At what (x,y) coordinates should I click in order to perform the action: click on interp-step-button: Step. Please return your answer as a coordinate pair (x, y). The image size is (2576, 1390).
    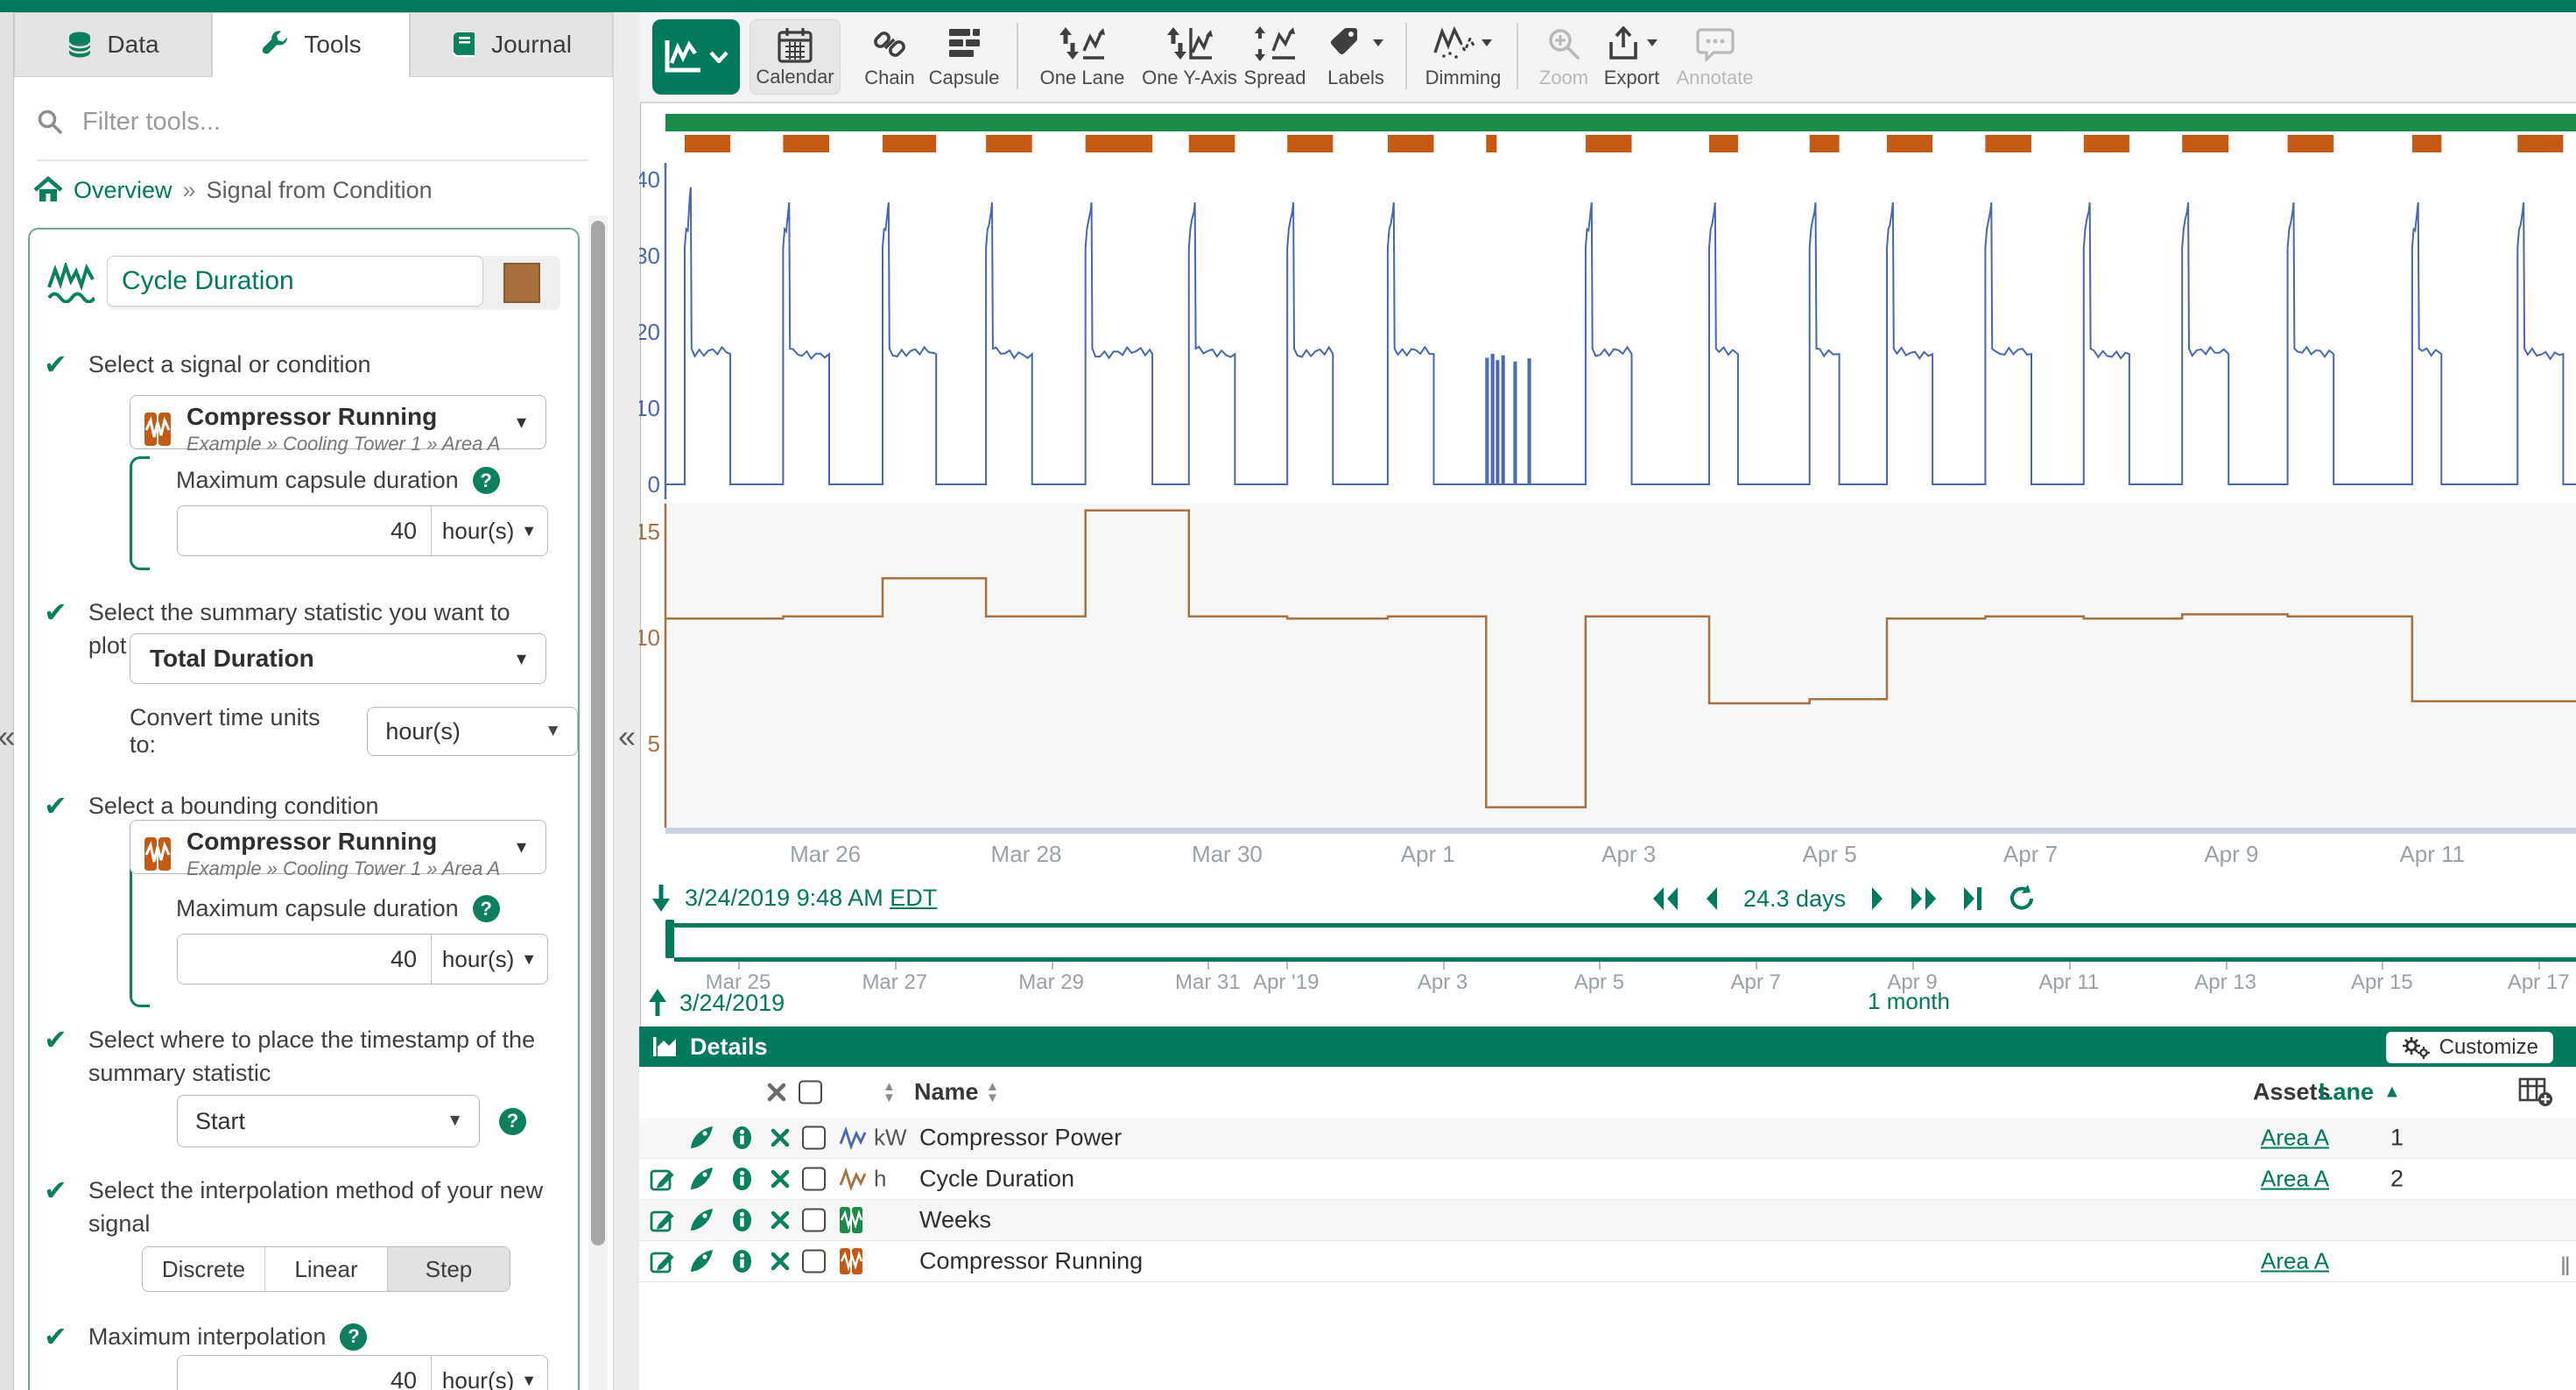
    Looking at the image, I should click on (449, 1269).